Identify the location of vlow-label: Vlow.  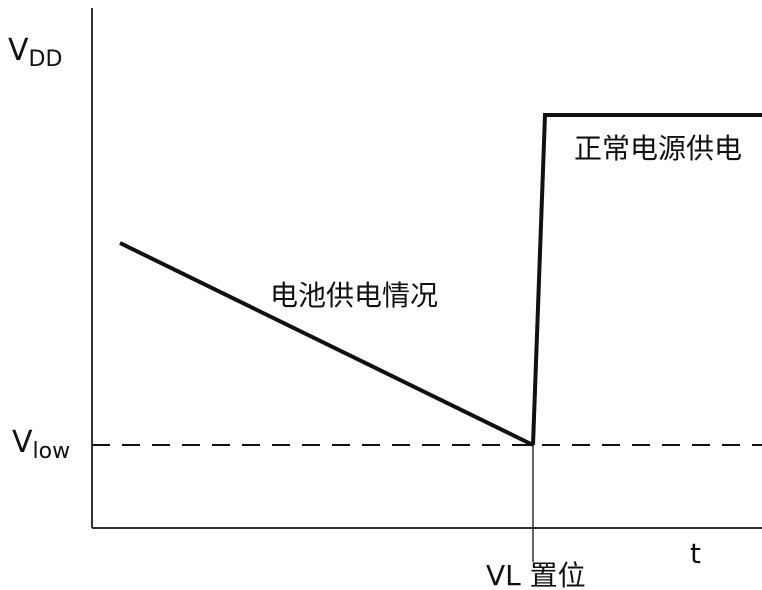
(41, 444).